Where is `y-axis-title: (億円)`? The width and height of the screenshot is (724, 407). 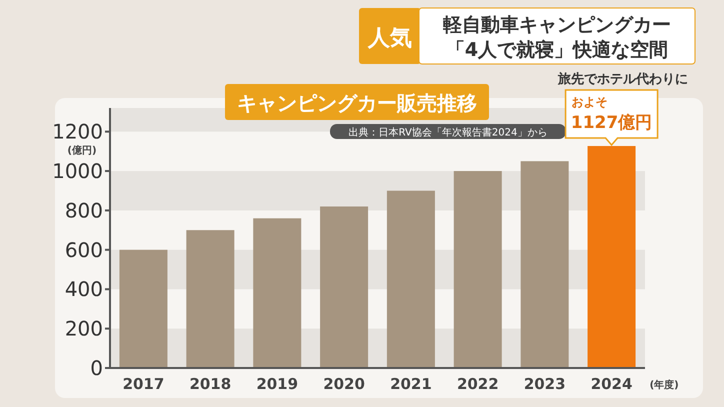
y-axis-title: (億円) is located at coordinates (82, 150).